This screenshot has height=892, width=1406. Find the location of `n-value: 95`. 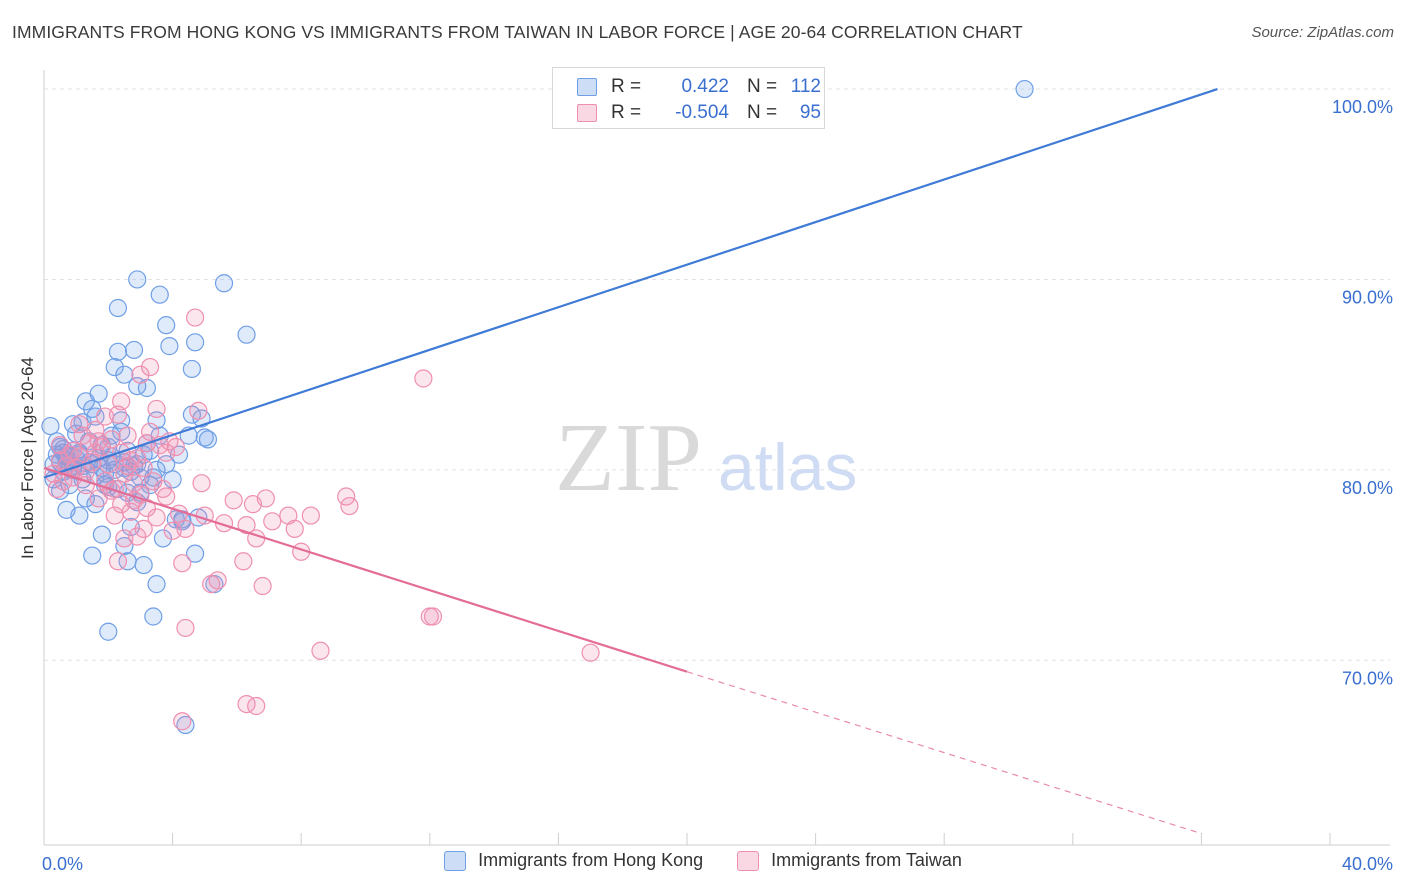

n-value: 95 is located at coordinates (810, 112).